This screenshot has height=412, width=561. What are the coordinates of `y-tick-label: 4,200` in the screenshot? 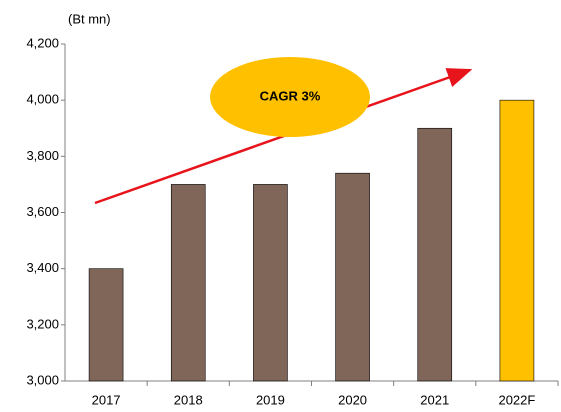 It's located at (42, 42).